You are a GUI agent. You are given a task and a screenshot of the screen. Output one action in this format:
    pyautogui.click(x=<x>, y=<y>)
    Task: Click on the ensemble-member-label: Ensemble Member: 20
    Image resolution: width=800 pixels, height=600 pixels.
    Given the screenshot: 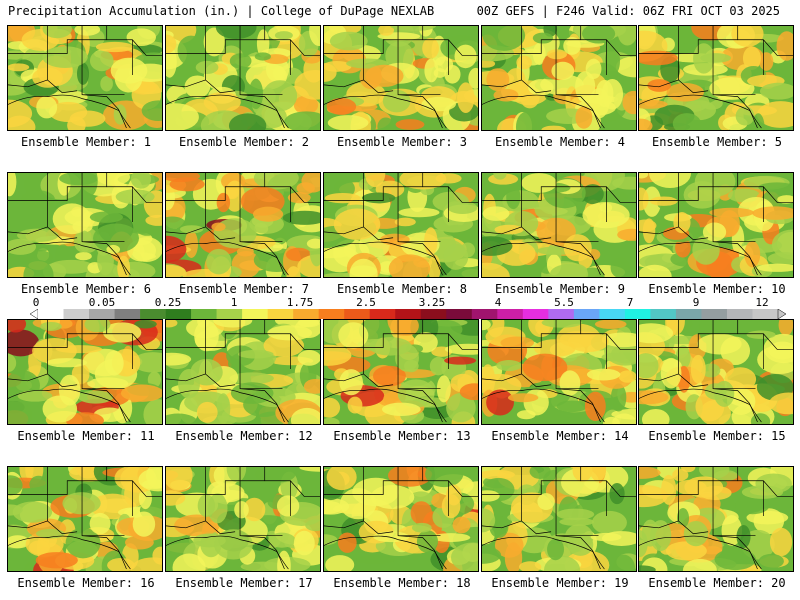 What is the action you would take?
    pyautogui.click(x=717, y=583)
    